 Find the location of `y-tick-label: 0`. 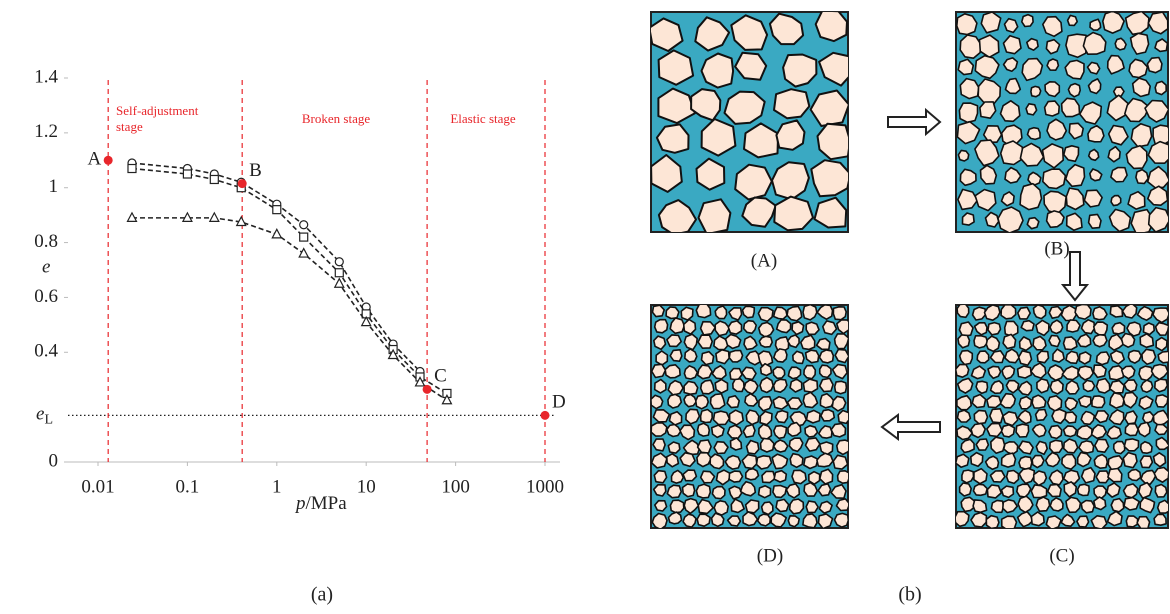

y-tick-label: 0 is located at coordinates (54, 460).